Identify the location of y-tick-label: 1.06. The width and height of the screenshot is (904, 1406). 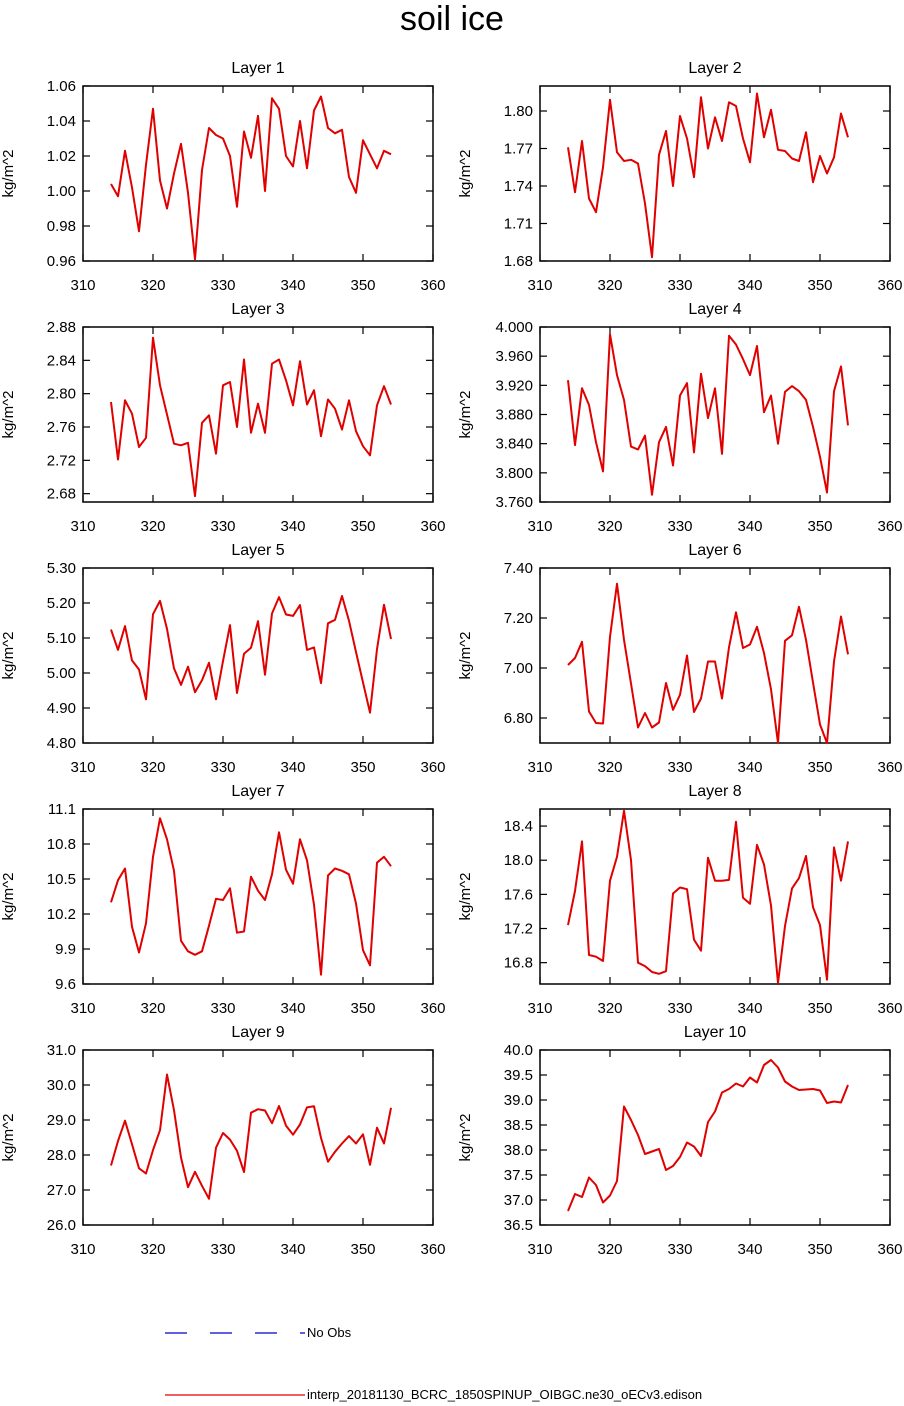
(61, 86).